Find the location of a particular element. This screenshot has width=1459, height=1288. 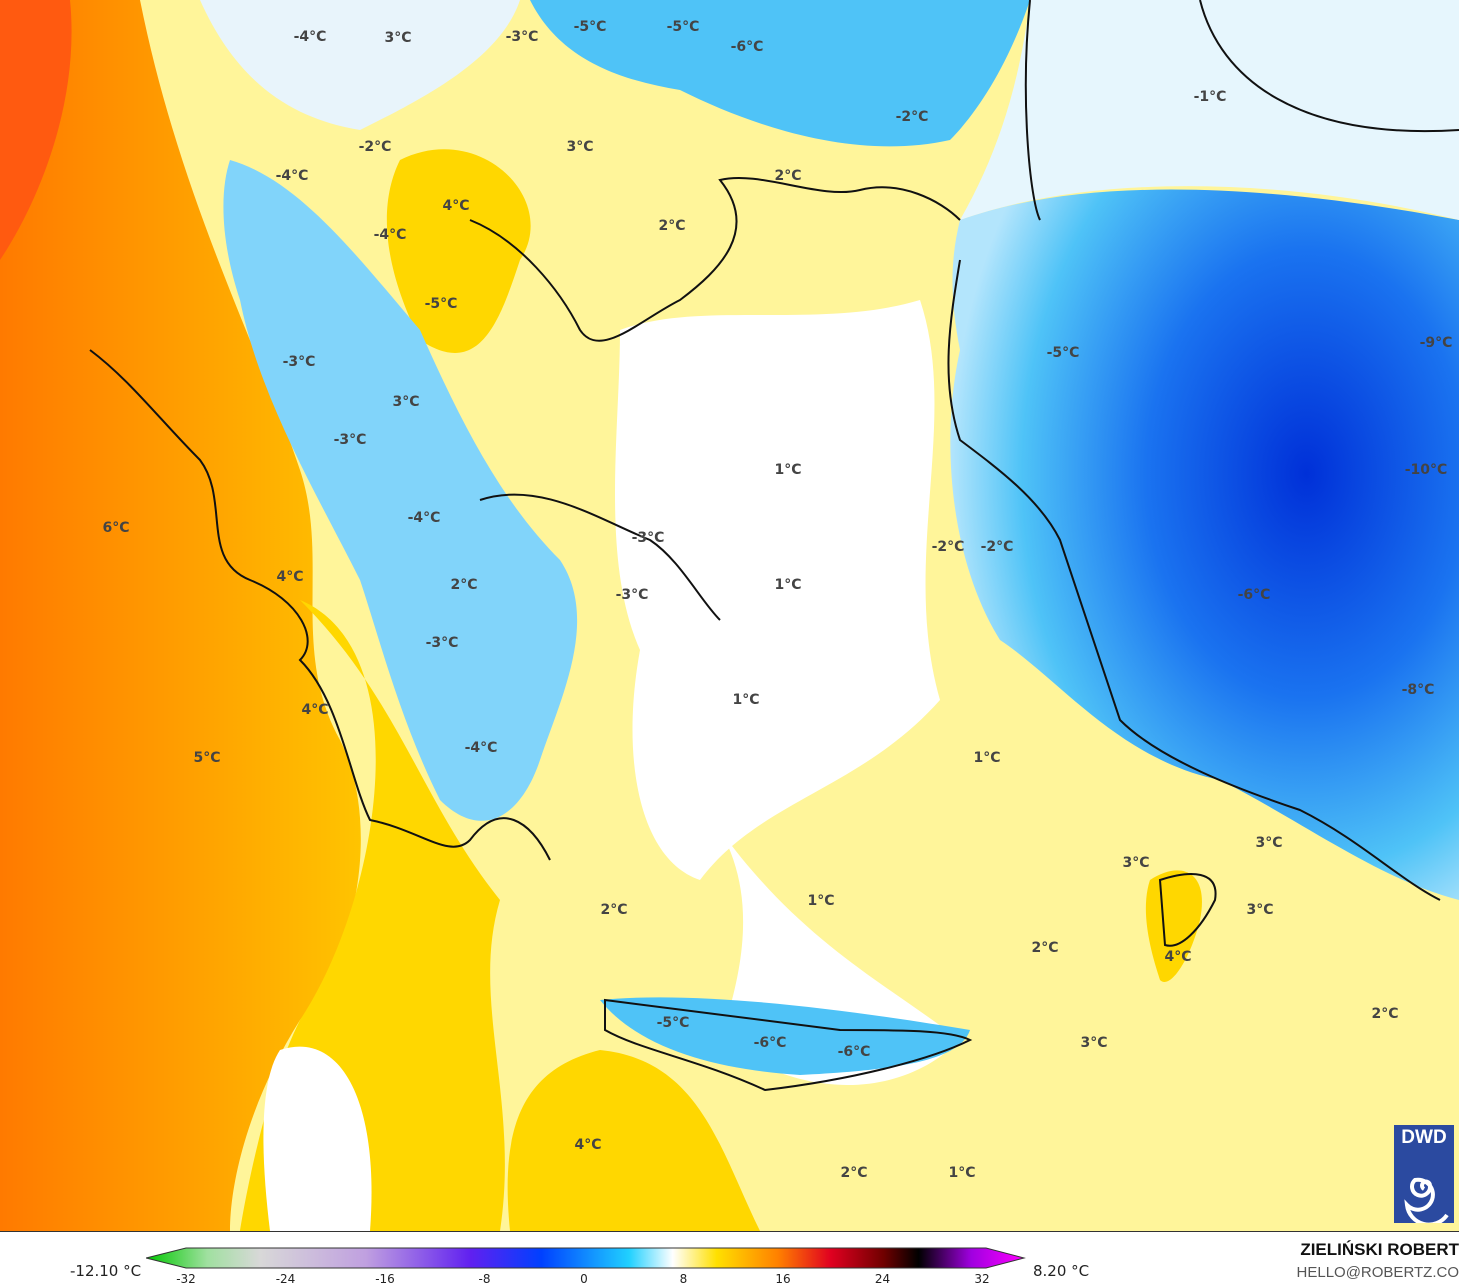

scale-tick-label: -16 is located at coordinates (385, 1279).